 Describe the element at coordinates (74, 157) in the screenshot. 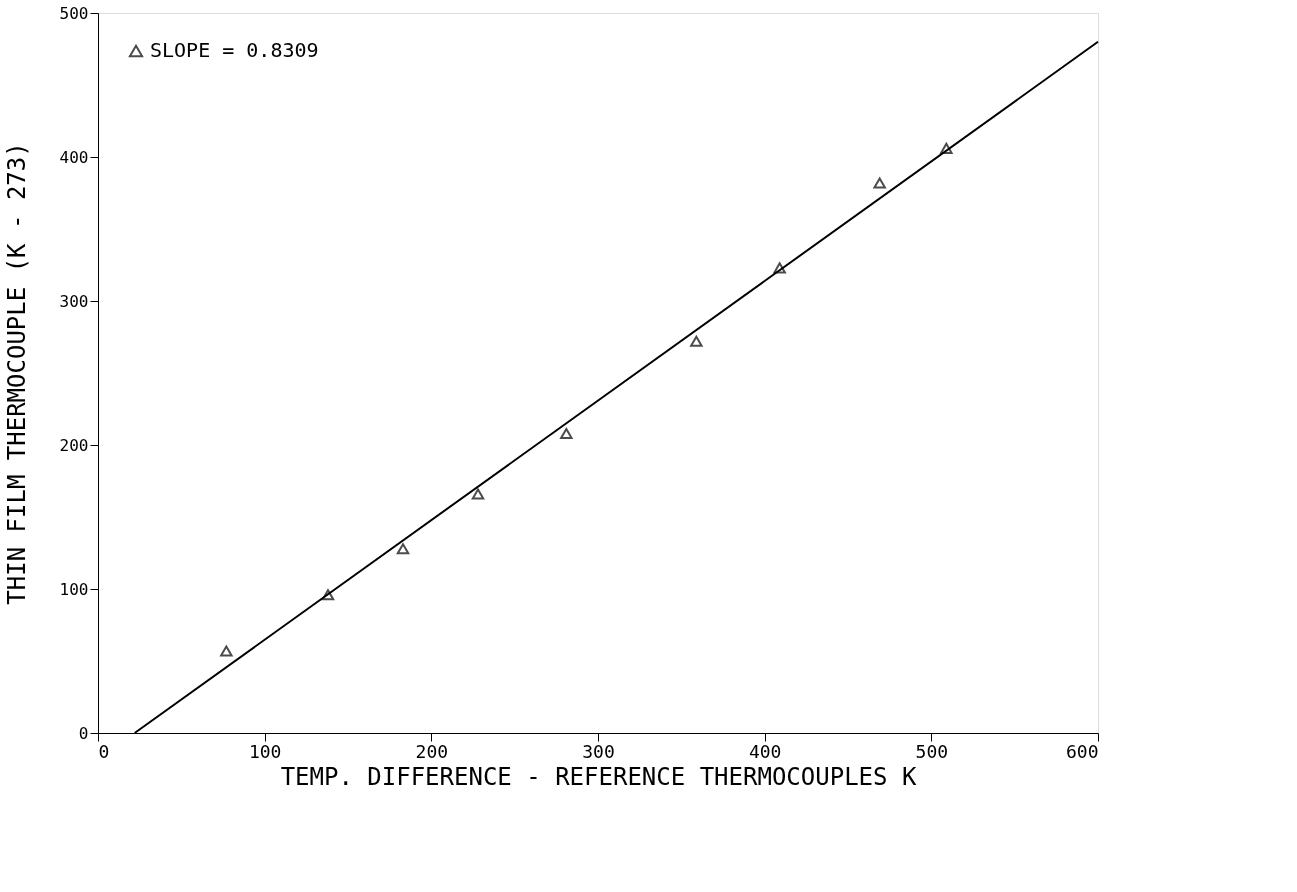

I see `y-tick-label: 400` at that location.